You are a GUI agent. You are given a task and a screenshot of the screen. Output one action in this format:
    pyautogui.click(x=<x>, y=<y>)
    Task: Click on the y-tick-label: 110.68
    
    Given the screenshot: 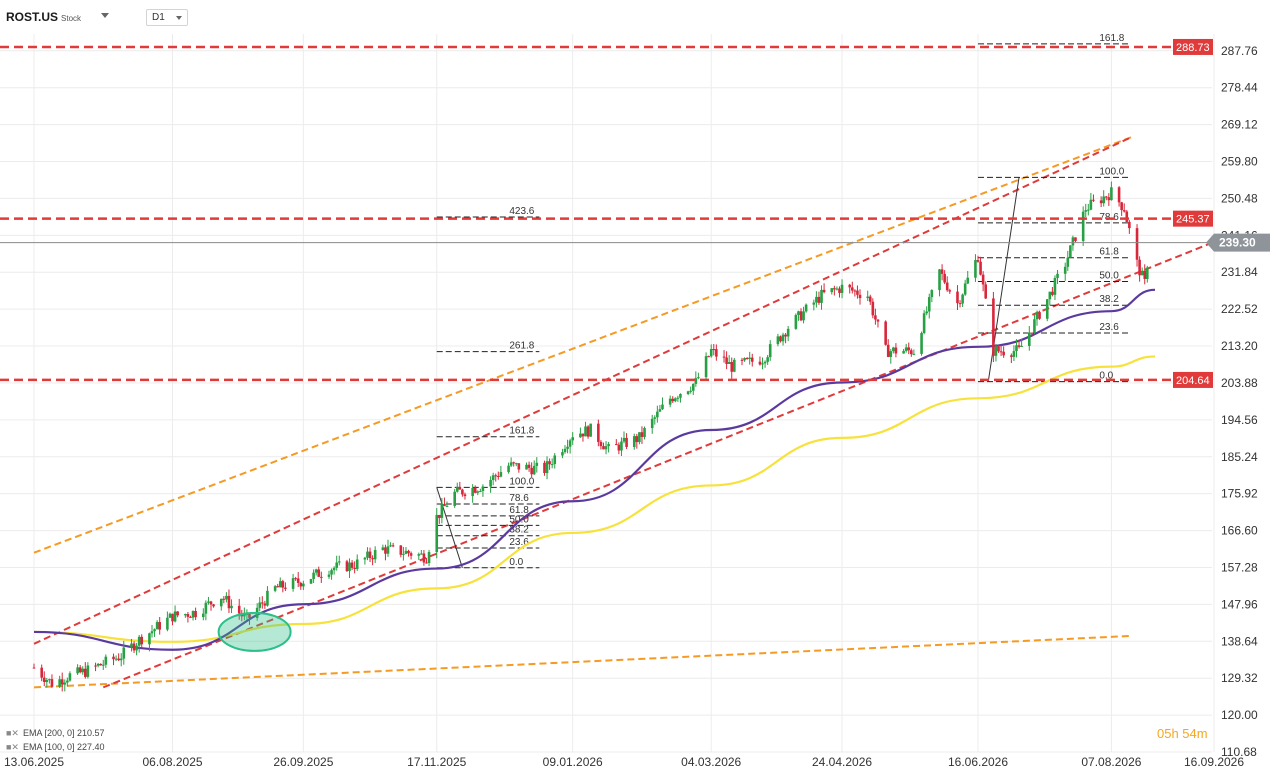 What is the action you would take?
    pyautogui.click(x=1239, y=752)
    